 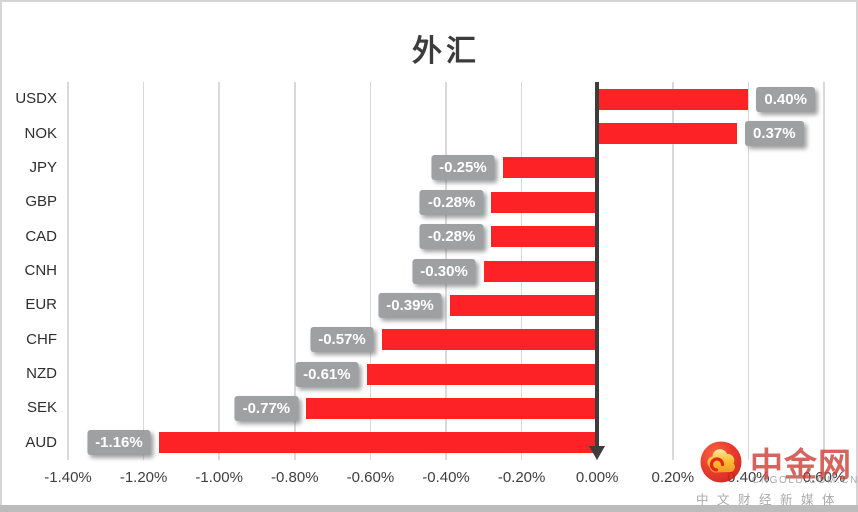 I want to click on x-tick-label: -0.60%, so click(x=370, y=477).